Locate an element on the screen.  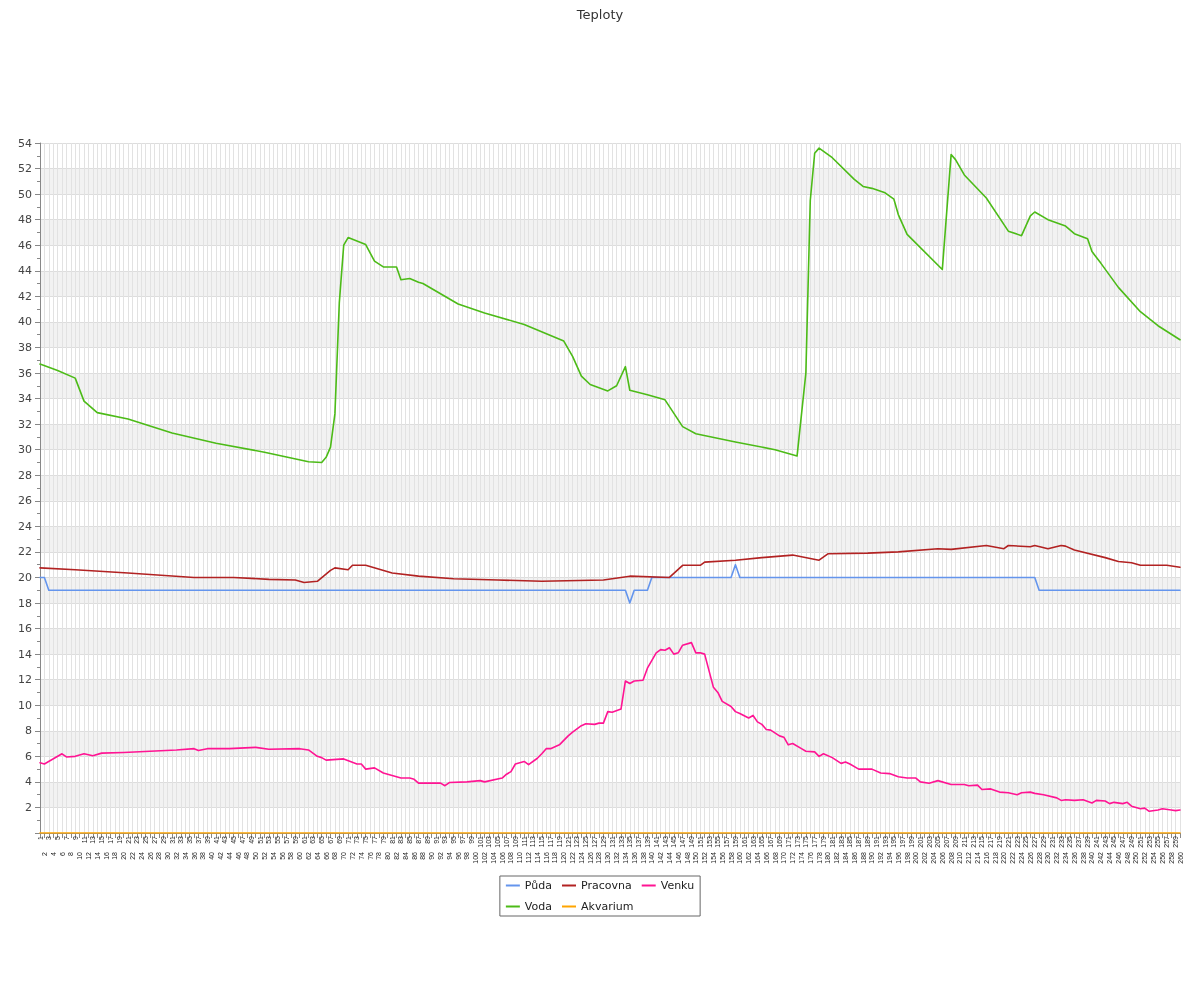
y-tick-label: 46 is located at coordinates (25, 245).